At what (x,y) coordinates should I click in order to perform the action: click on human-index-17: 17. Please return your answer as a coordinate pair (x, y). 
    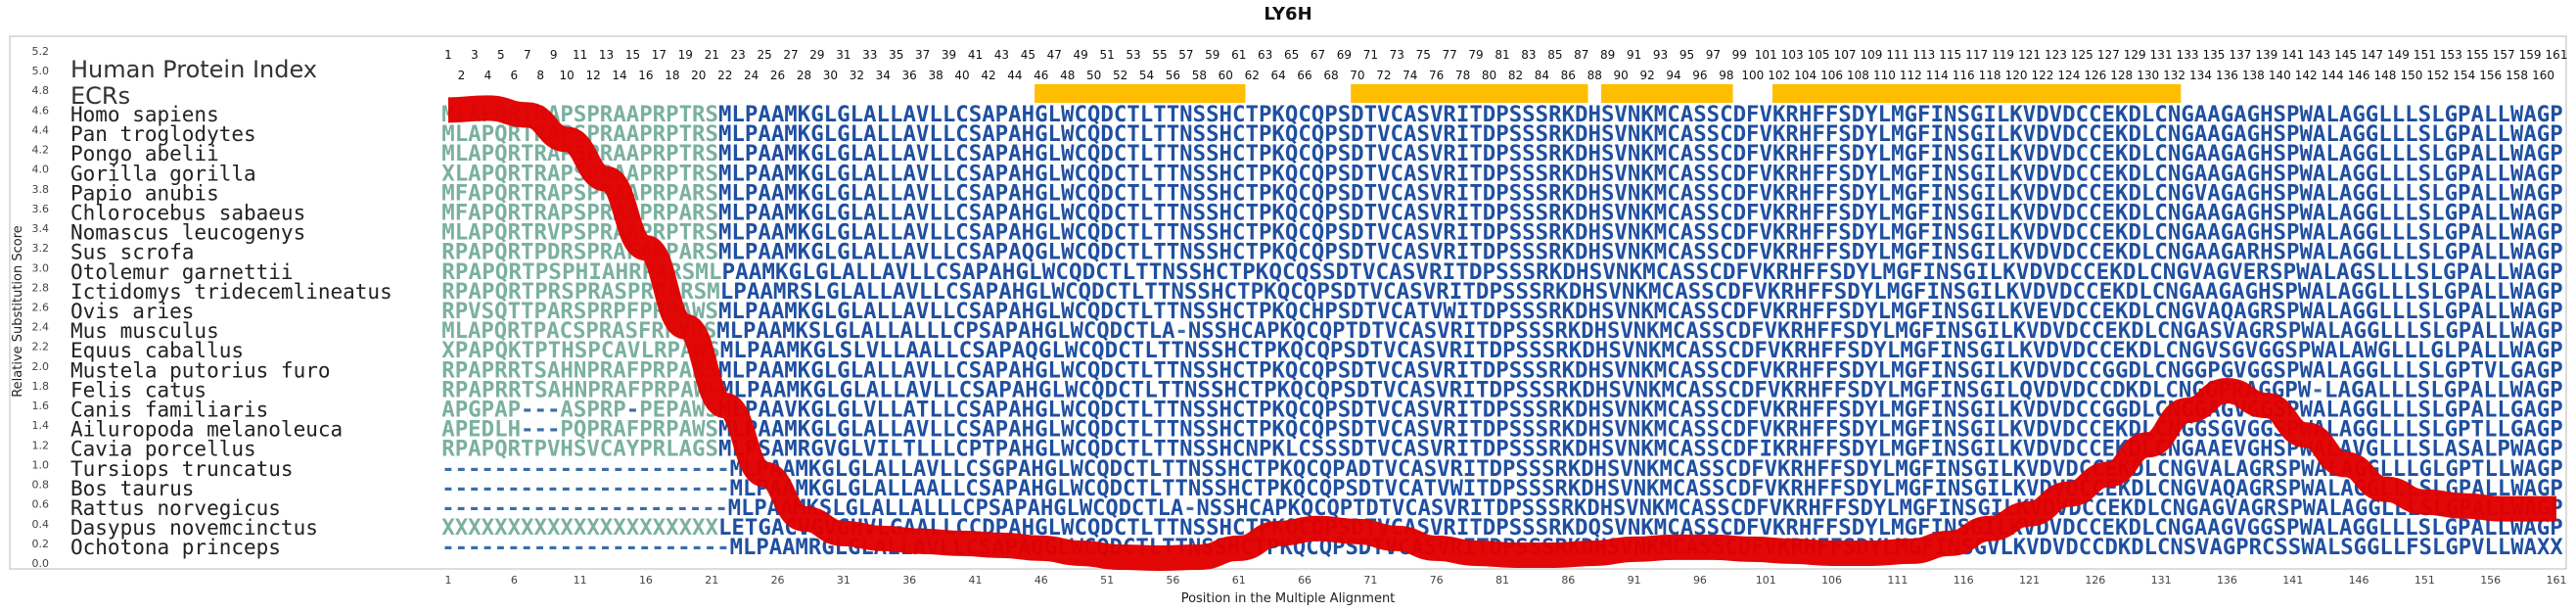
    Looking at the image, I should click on (660, 55).